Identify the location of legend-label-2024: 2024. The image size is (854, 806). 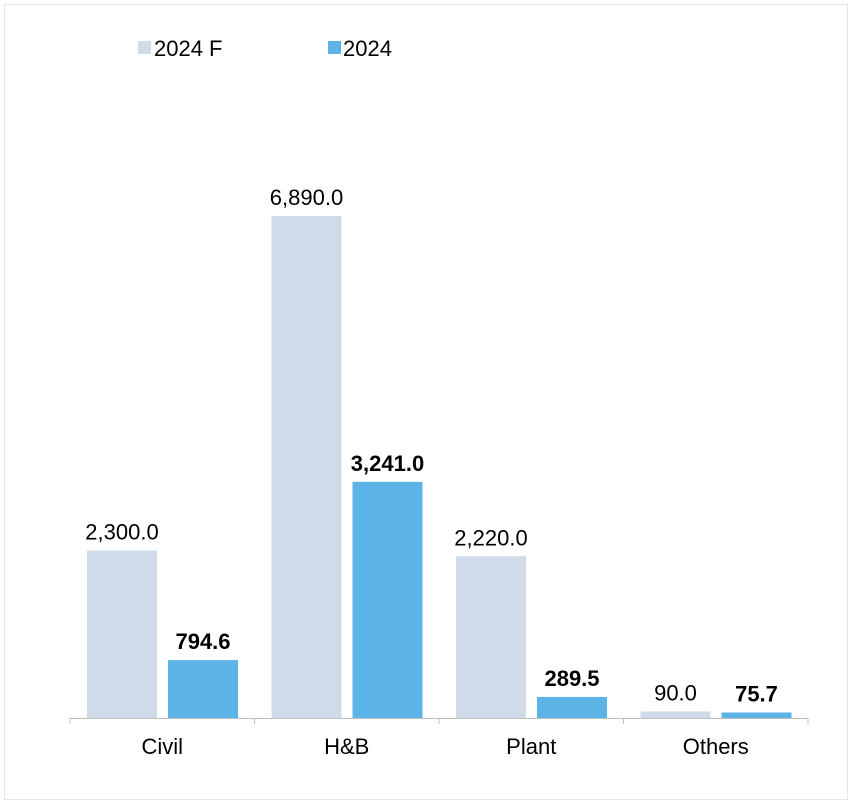
(367, 48).